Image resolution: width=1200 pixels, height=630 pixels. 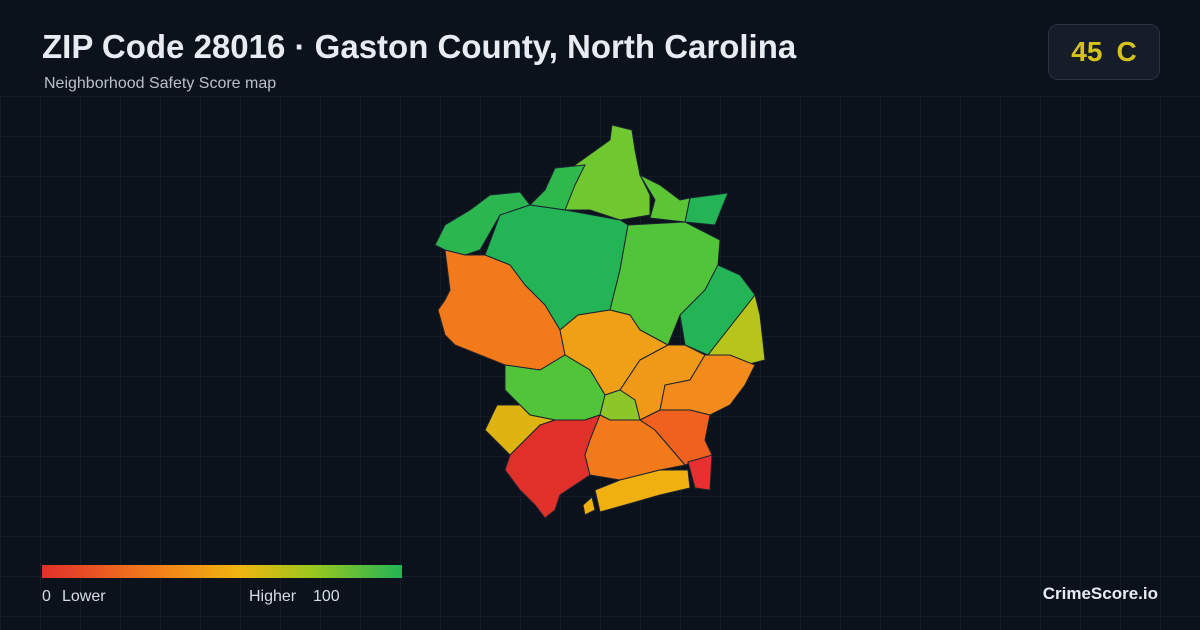 What do you see at coordinates (222, 571) in the screenshot?
I see `legend-scale` at bounding box center [222, 571].